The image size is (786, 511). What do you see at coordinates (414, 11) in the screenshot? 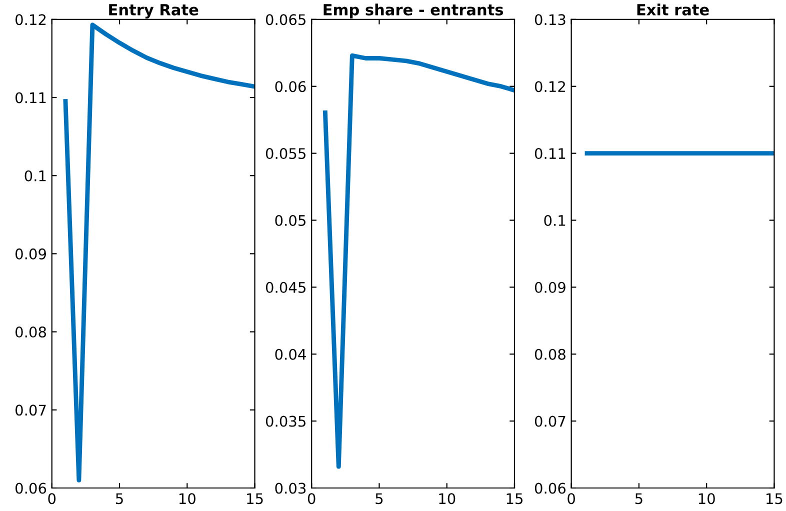
I see `chart-title: Emp share - entrants` at bounding box center [414, 11].